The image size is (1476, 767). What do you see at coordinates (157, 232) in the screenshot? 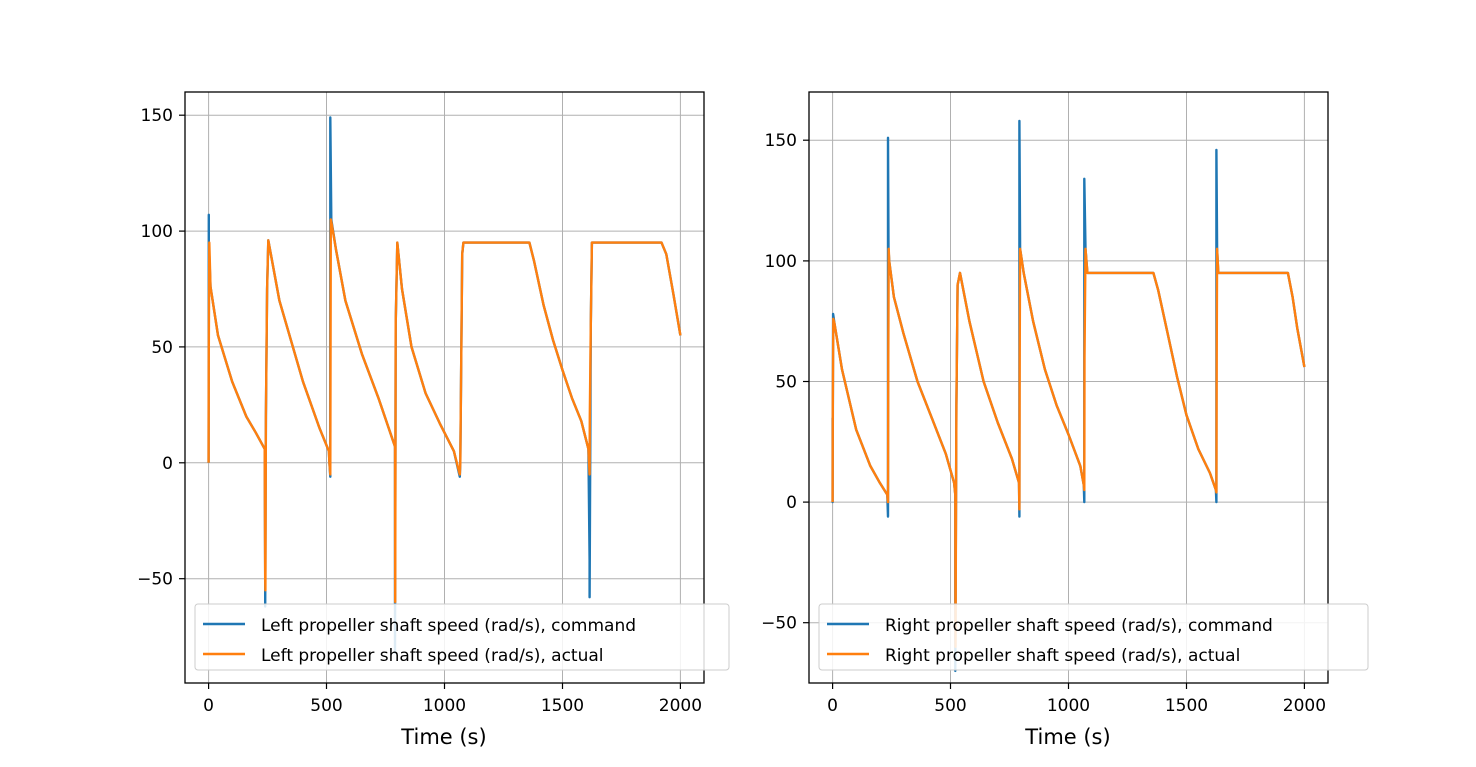
I see `left-y-tick-label: 100` at bounding box center [157, 232].